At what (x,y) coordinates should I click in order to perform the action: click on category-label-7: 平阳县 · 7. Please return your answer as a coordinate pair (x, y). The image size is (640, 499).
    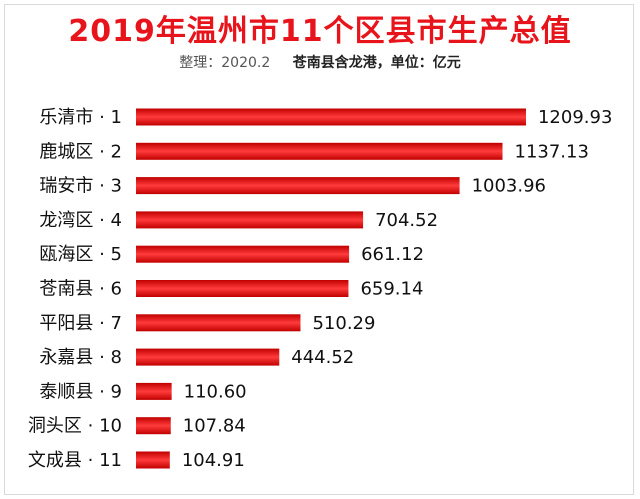
    Looking at the image, I should click on (80, 323).